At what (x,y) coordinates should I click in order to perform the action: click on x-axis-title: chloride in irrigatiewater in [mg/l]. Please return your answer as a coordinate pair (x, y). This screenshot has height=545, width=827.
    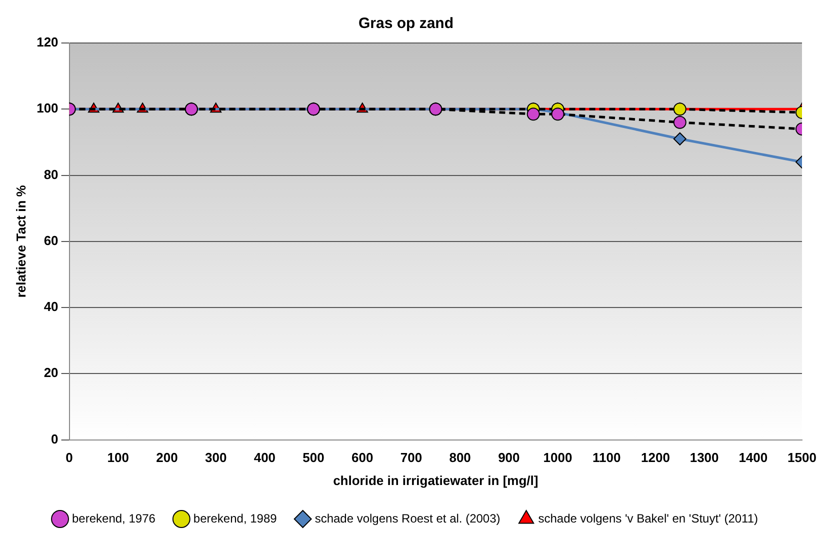
    Looking at the image, I should click on (435, 480).